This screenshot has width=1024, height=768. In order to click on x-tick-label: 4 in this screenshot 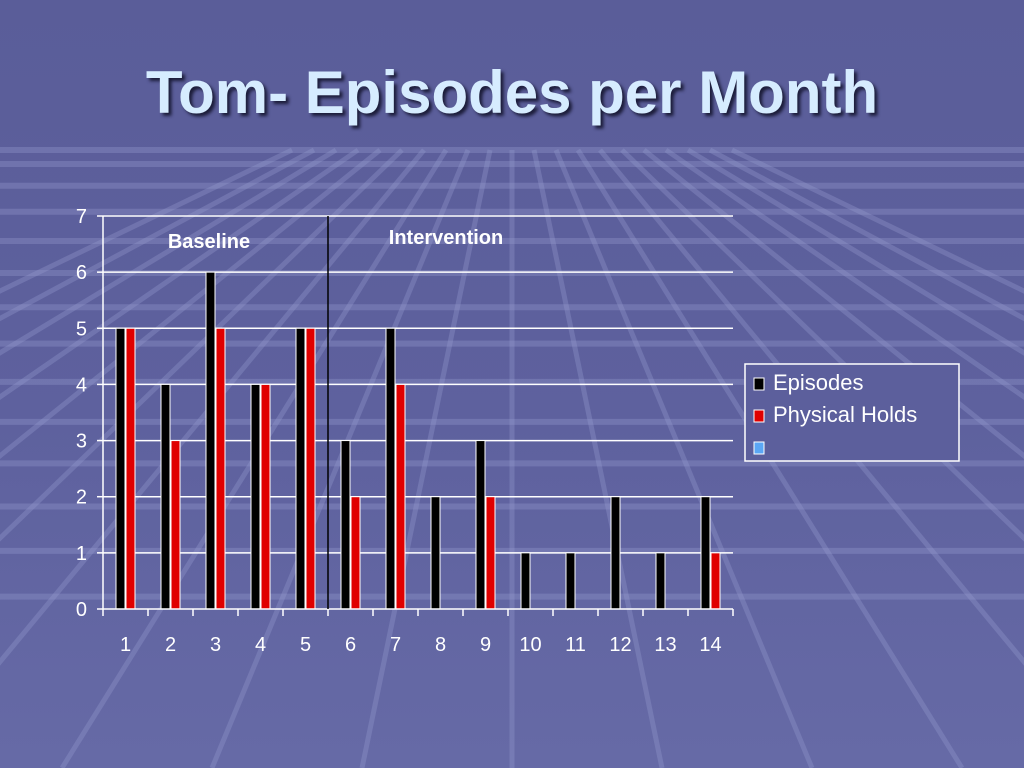, I will do `click(260, 645)`.